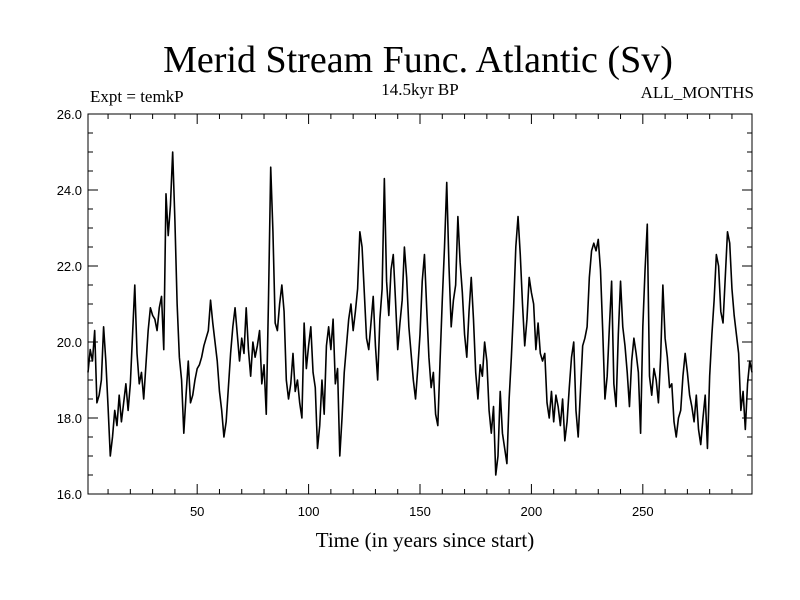 The height and width of the screenshot is (600, 800). What do you see at coordinates (69, 266) in the screenshot?
I see `y-tick-label: 22.0` at bounding box center [69, 266].